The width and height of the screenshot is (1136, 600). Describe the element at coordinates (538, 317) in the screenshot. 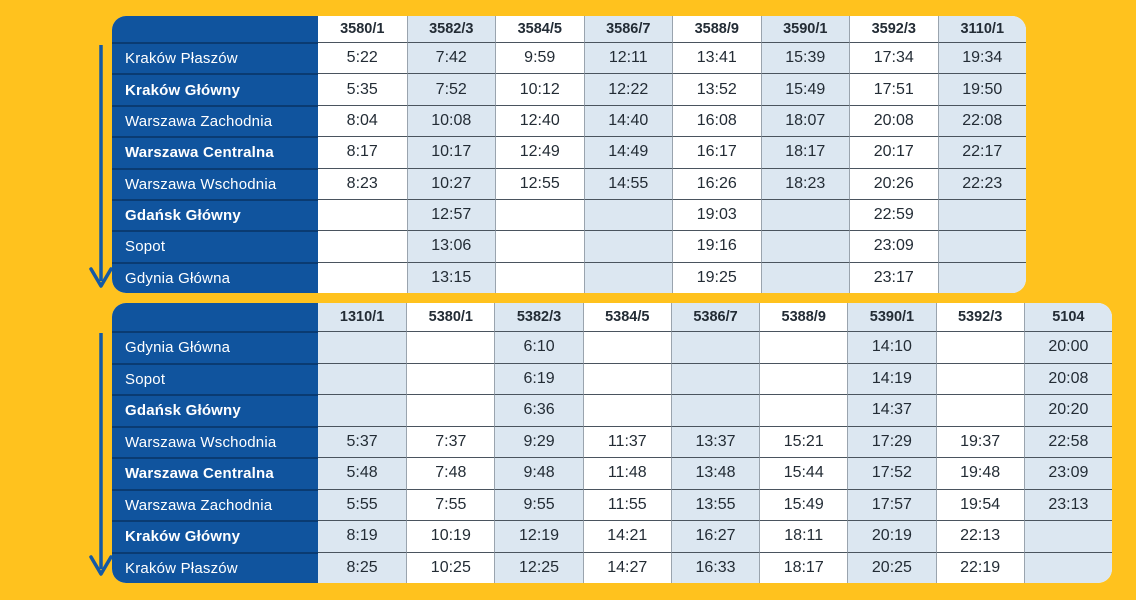

I see `train-number-header: 5382/3` at that location.